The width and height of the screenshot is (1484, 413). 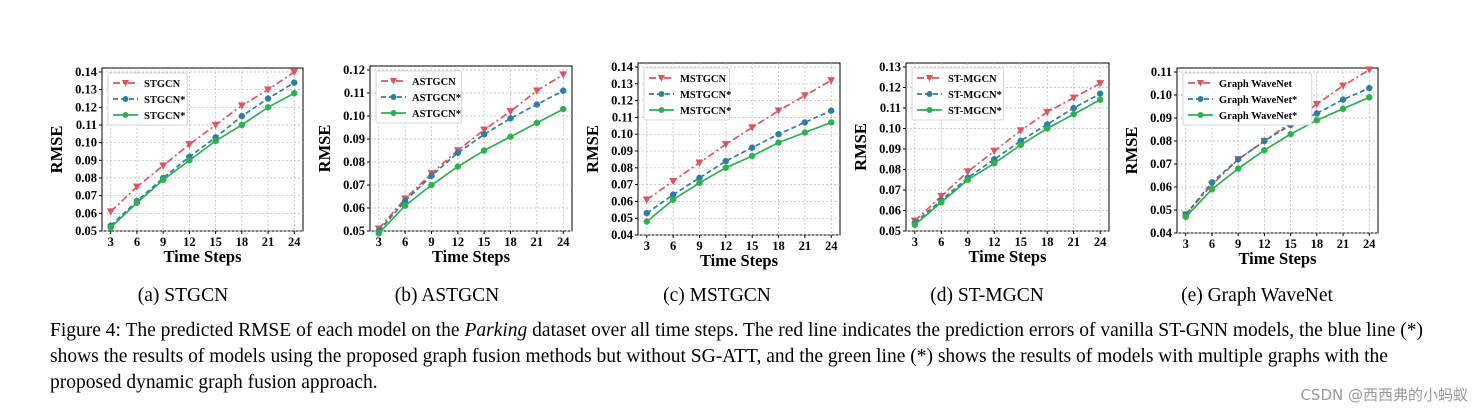 I want to click on y-tick-label: 0.06, so click(x=622, y=201).